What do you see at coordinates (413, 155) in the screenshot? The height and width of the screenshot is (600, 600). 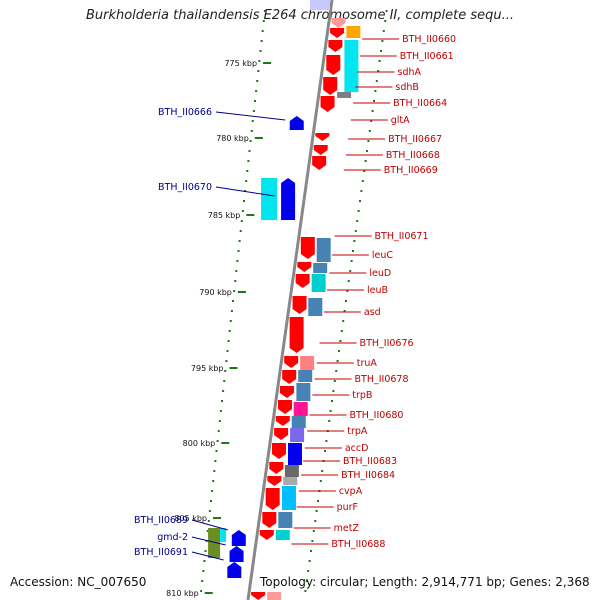 I see `gene-label-right: BTH_II0668` at bounding box center [413, 155].